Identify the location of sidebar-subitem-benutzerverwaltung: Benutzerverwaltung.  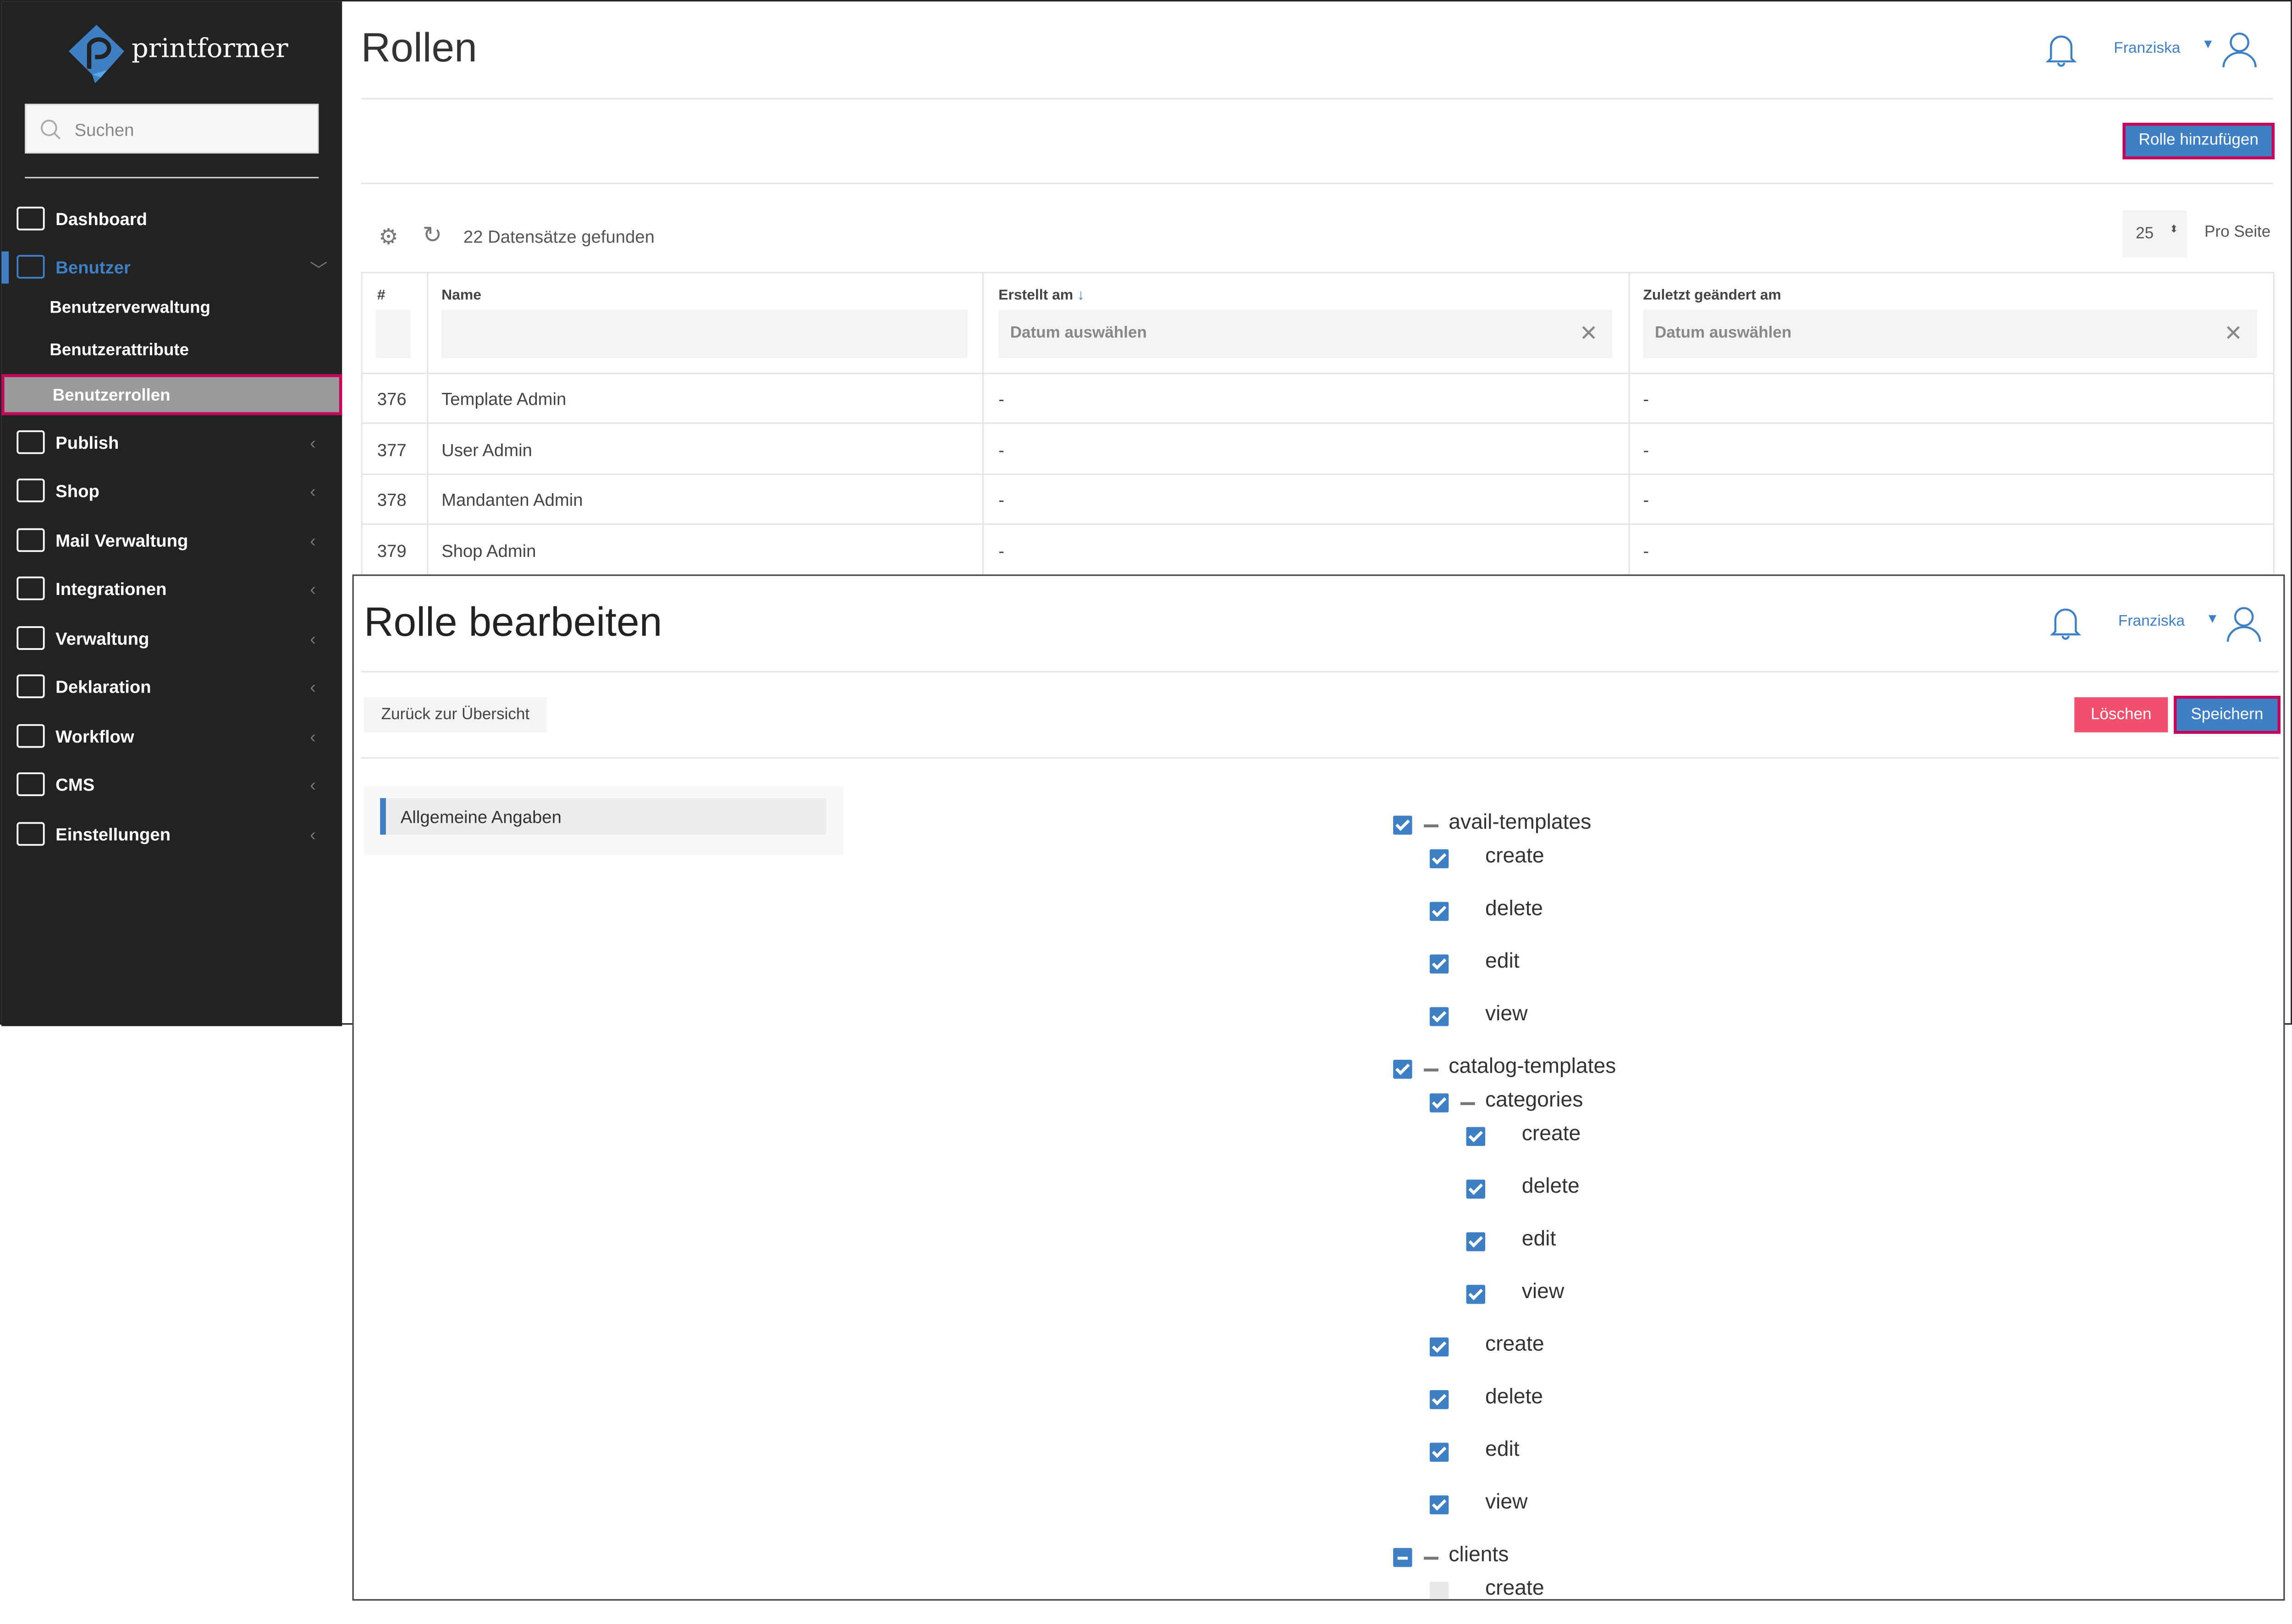
(171, 309).